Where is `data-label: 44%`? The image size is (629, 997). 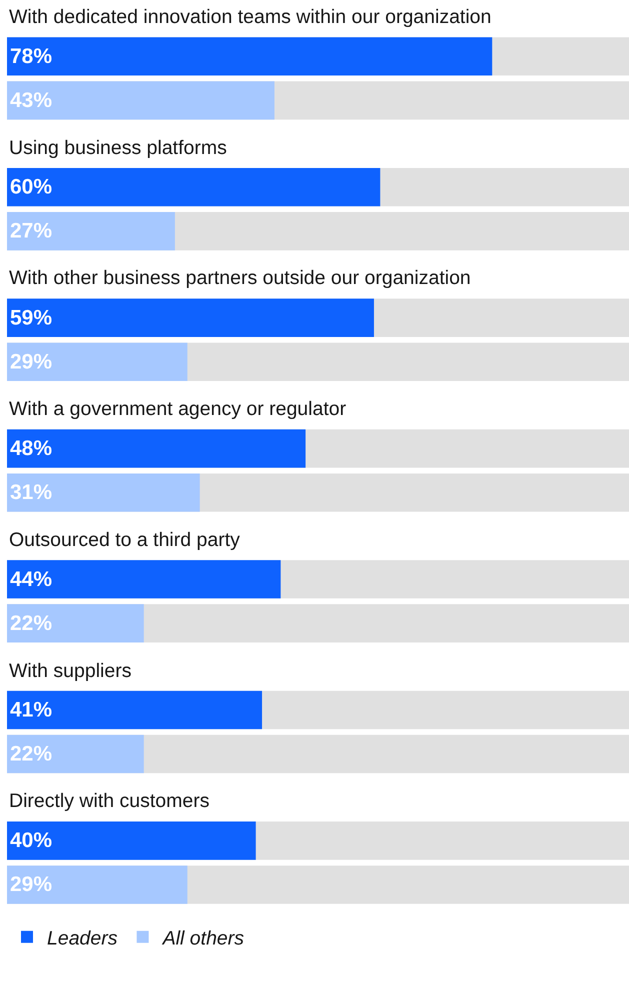 data-label: 44% is located at coordinates (31, 579).